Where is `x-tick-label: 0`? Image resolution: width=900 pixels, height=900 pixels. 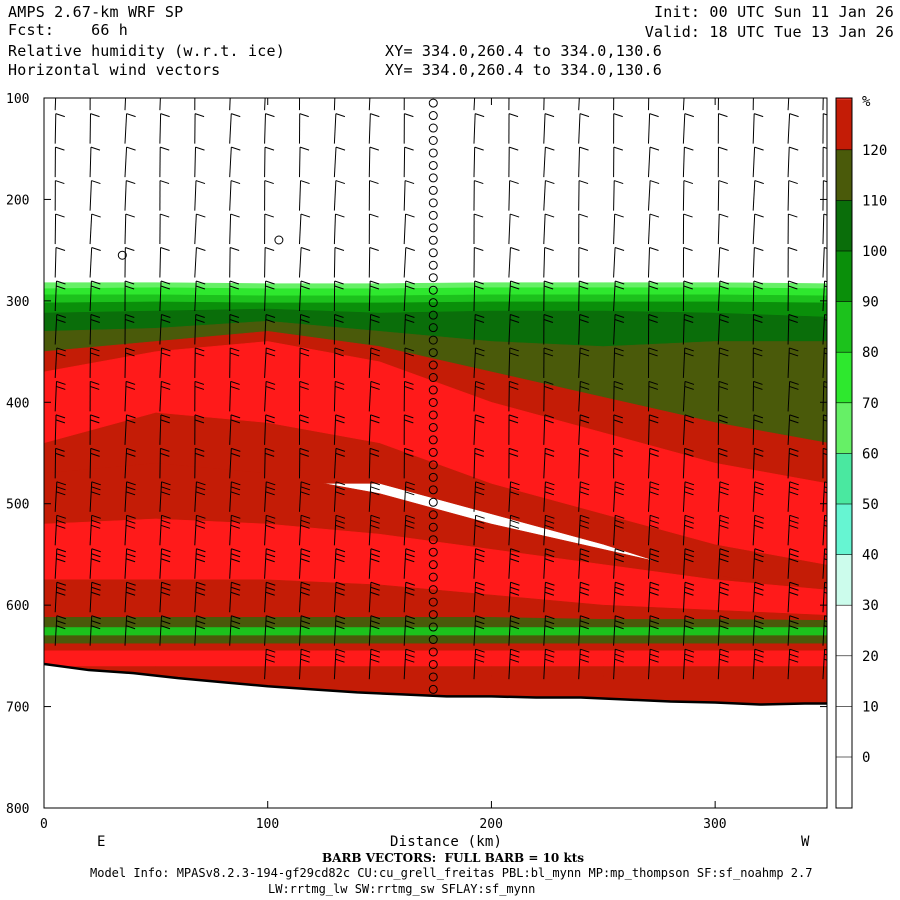 x-tick-label: 0 is located at coordinates (44, 824).